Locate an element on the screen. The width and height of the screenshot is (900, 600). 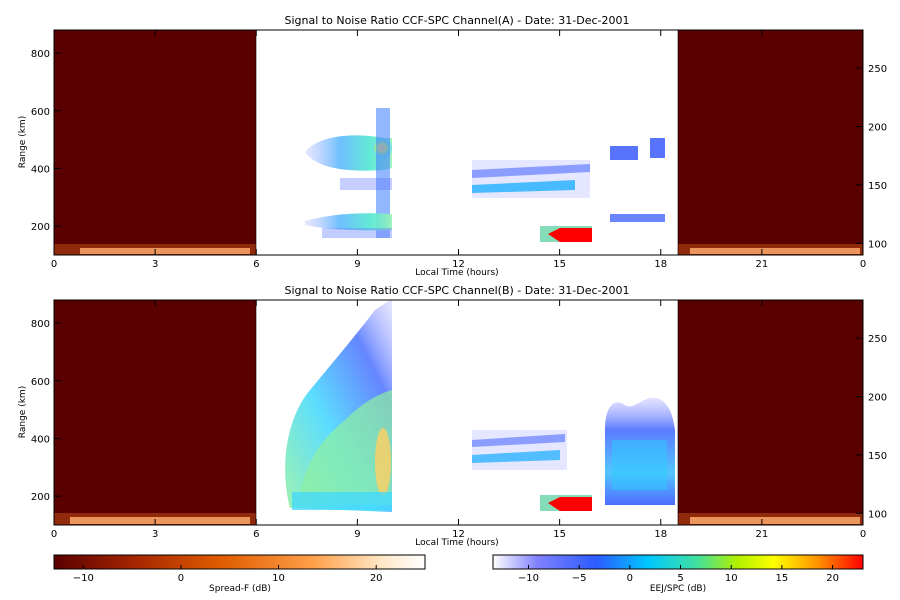
colorbar-eej-tick-label: 10 is located at coordinates (731, 578).